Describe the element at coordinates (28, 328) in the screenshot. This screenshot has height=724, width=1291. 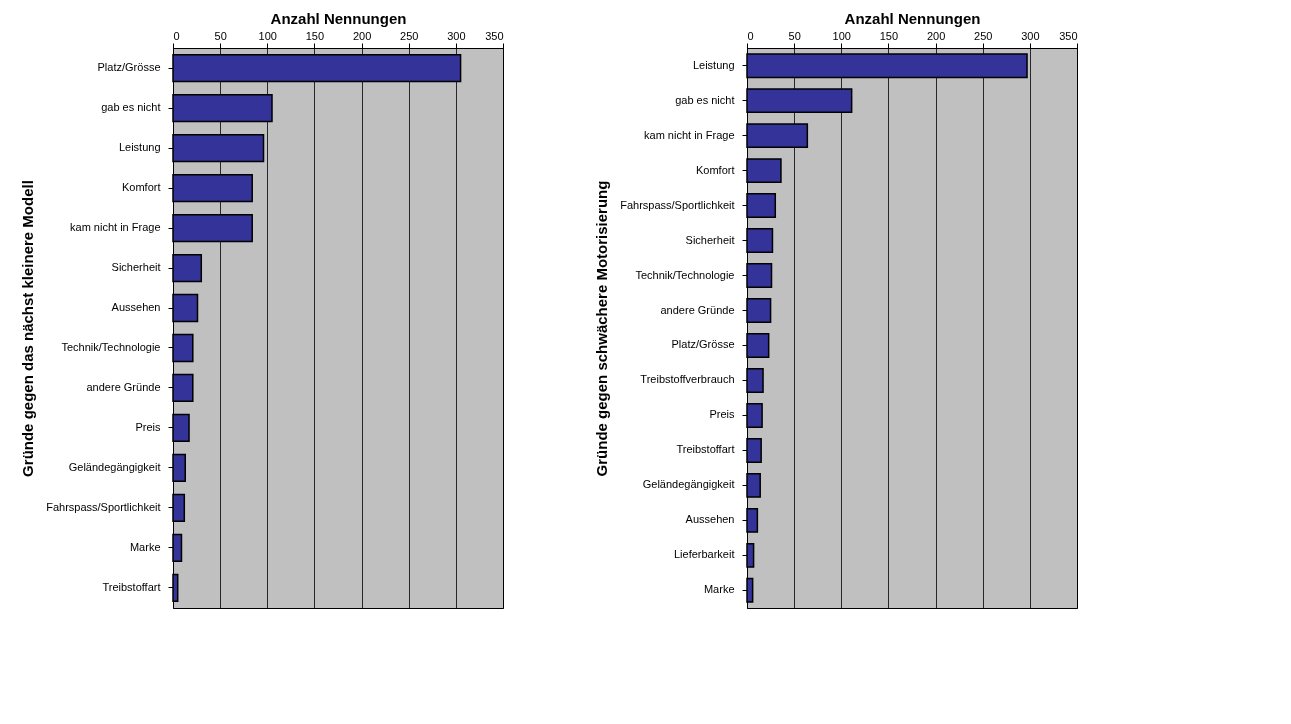
I see `y-axis-title: Gründe gegen das nächst kleinere Modell` at that location.